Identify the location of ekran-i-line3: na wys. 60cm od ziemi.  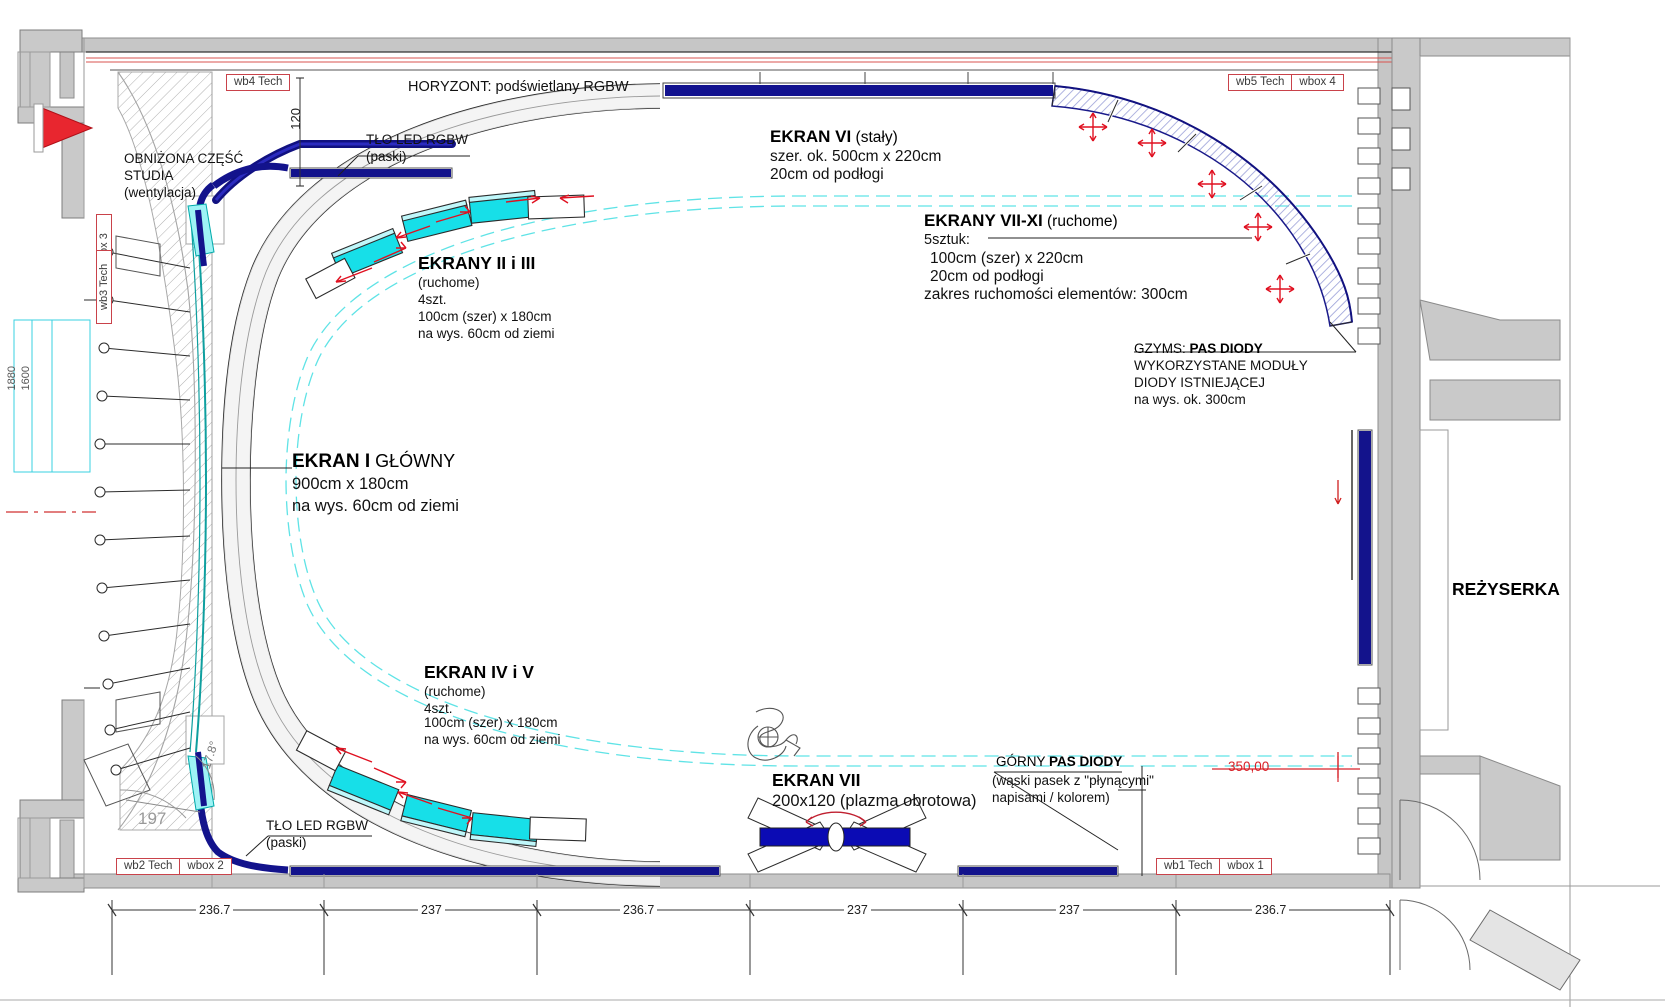
(375, 506).